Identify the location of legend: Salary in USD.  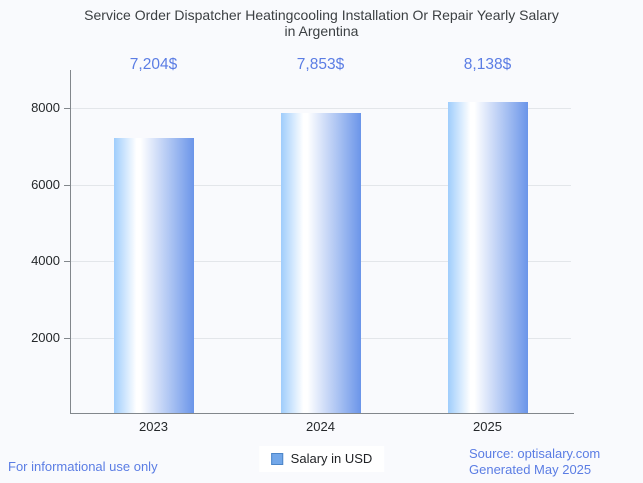
(321, 459).